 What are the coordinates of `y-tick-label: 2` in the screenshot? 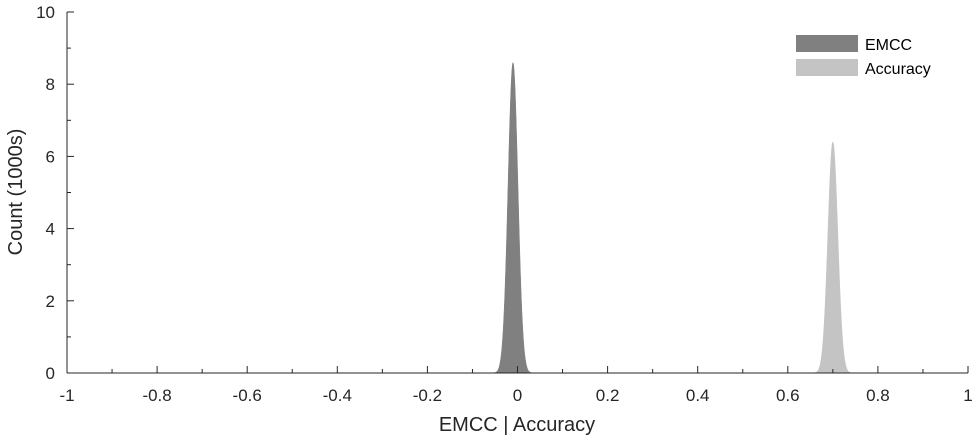 It's located at (50, 301).